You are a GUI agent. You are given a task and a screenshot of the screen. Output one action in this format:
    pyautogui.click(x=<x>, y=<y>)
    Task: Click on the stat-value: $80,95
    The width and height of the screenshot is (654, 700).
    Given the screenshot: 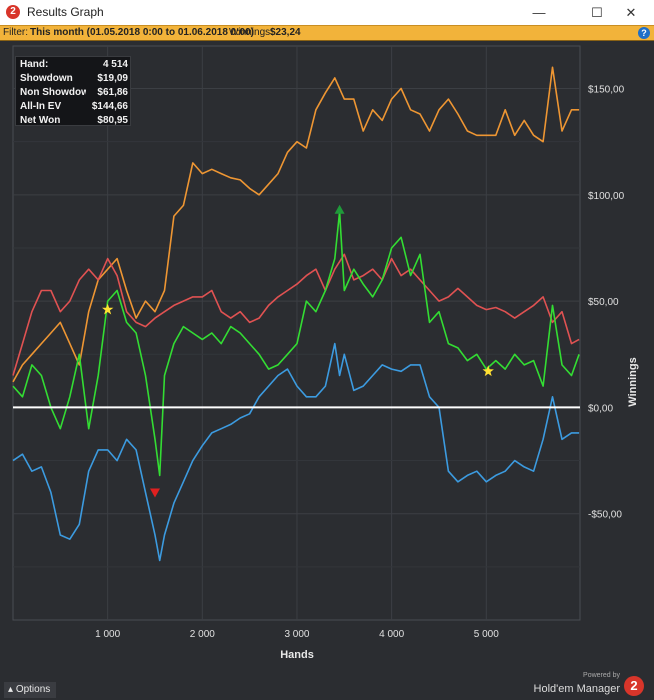 What is the action you would take?
    pyautogui.click(x=112, y=120)
    